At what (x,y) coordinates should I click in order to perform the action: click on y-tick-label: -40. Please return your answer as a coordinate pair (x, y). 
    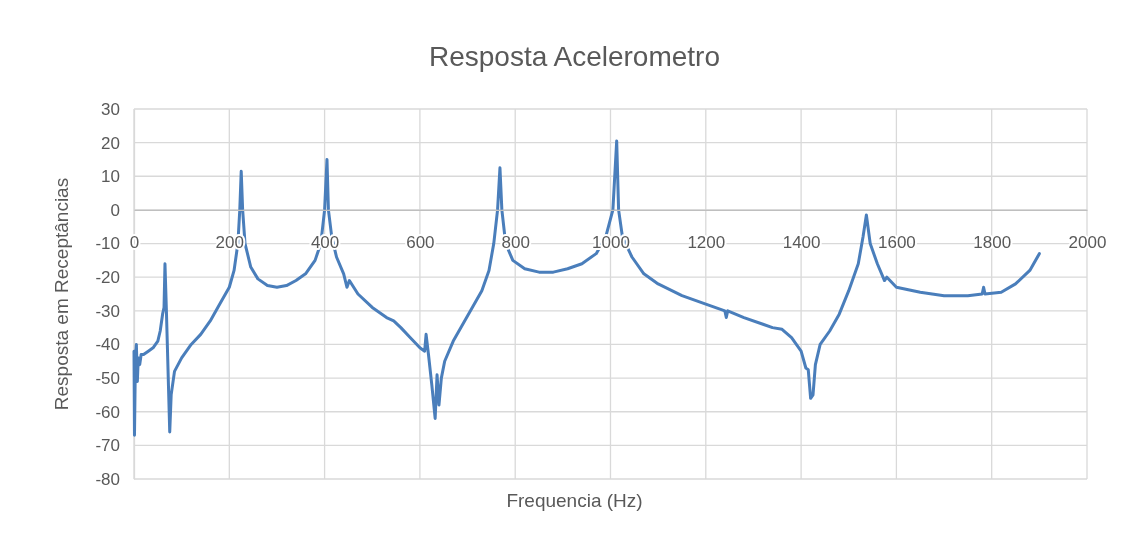
    Looking at the image, I should click on (107, 345).